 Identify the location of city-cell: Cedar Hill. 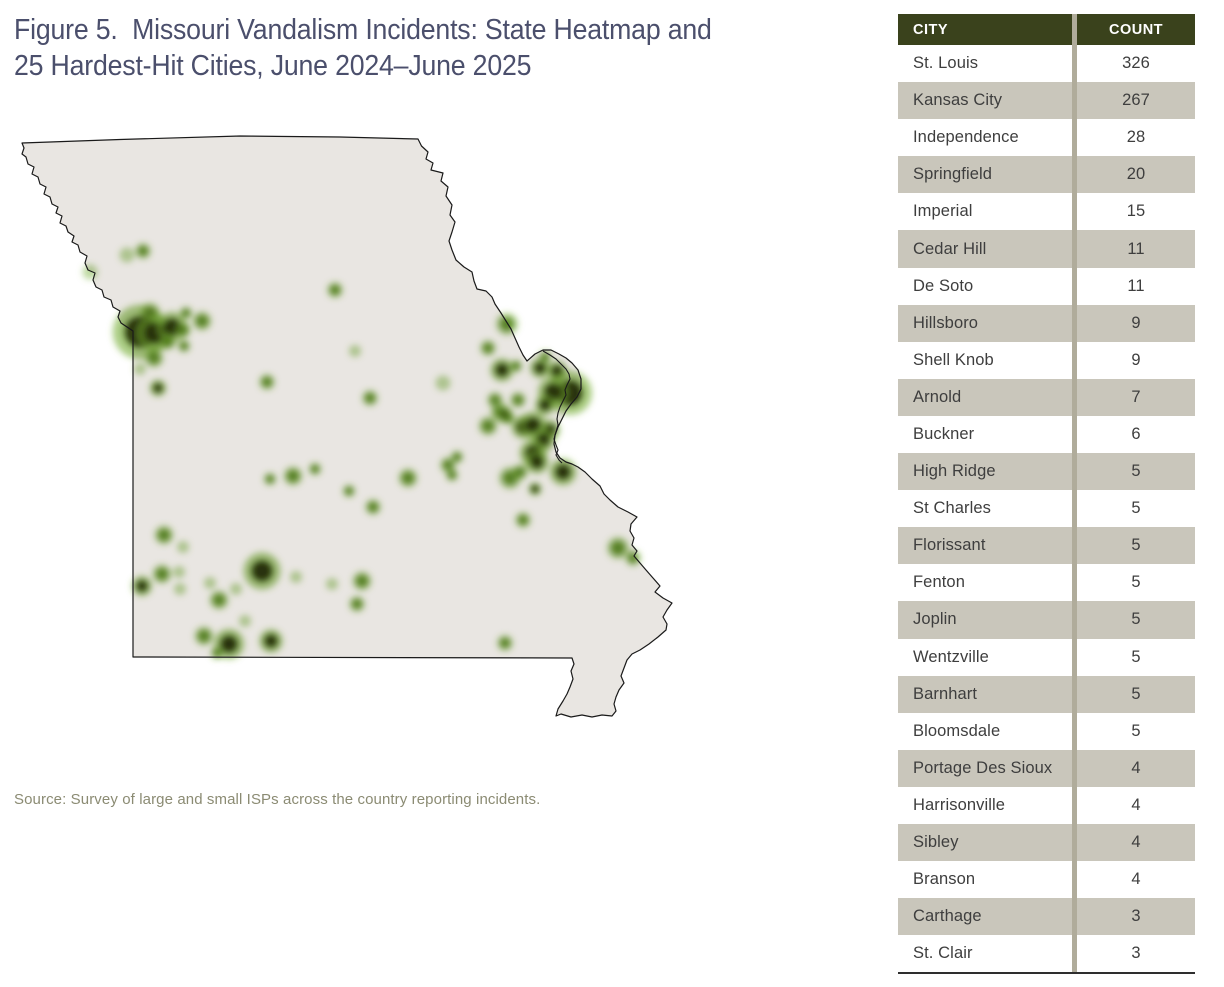
(950, 248).